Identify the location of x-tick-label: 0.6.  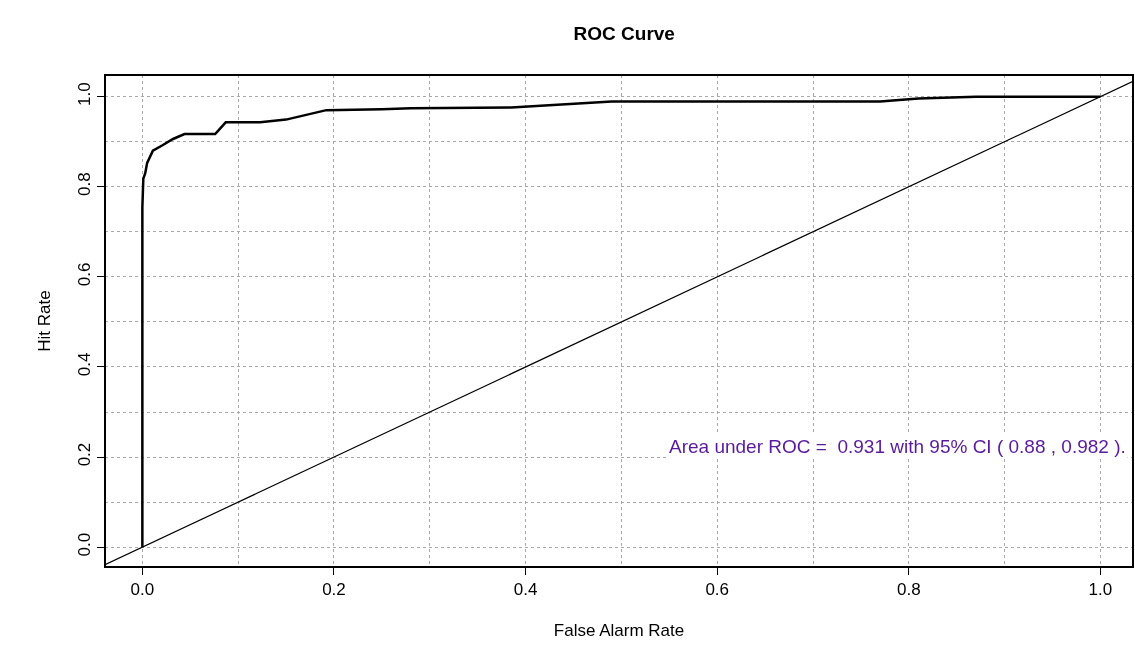
(717, 590).